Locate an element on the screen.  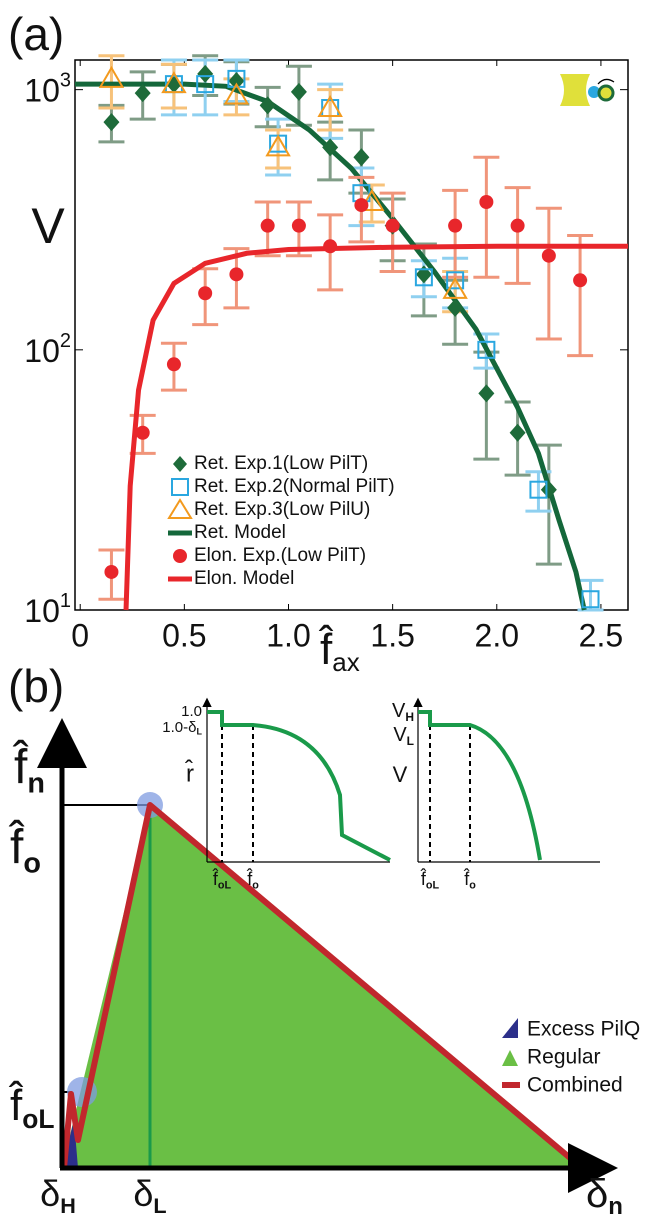
inset-label: r̂ is located at coordinates (189, 773).